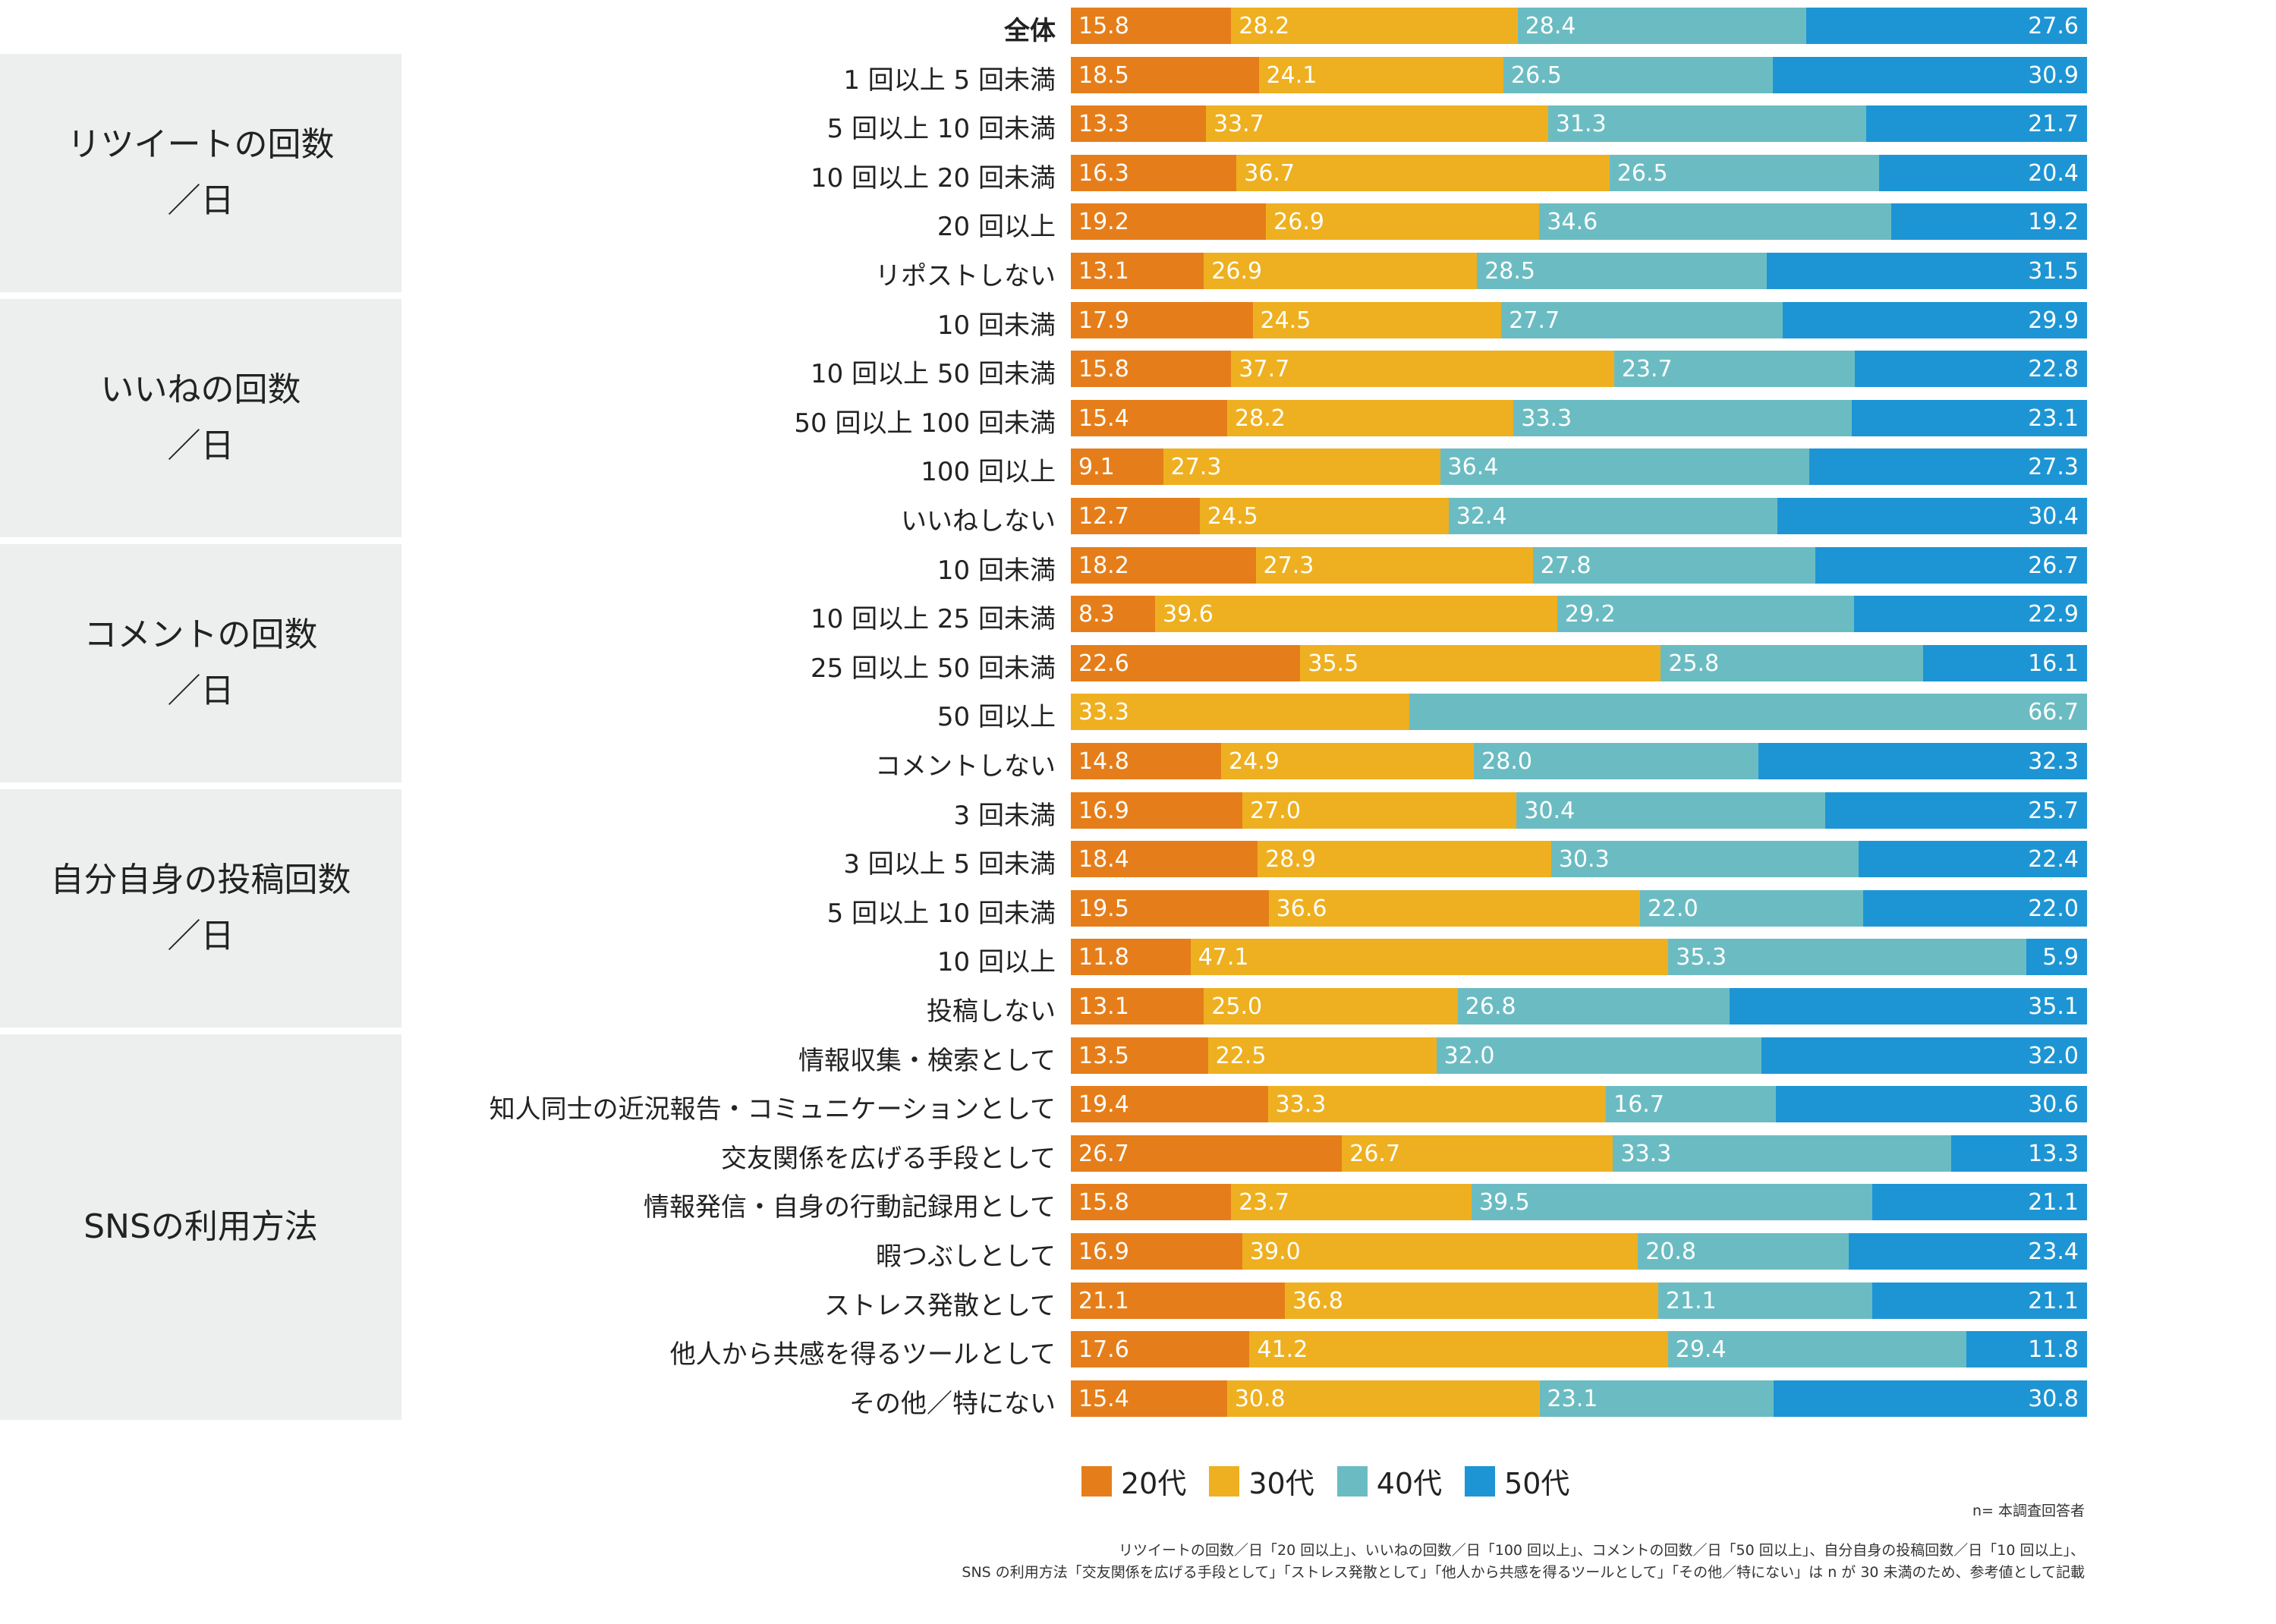 The image size is (2276, 1624). Describe the element at coordinates (1154, 1483) in the screenshot. I see `legend-label-20s: 20代` at that location.